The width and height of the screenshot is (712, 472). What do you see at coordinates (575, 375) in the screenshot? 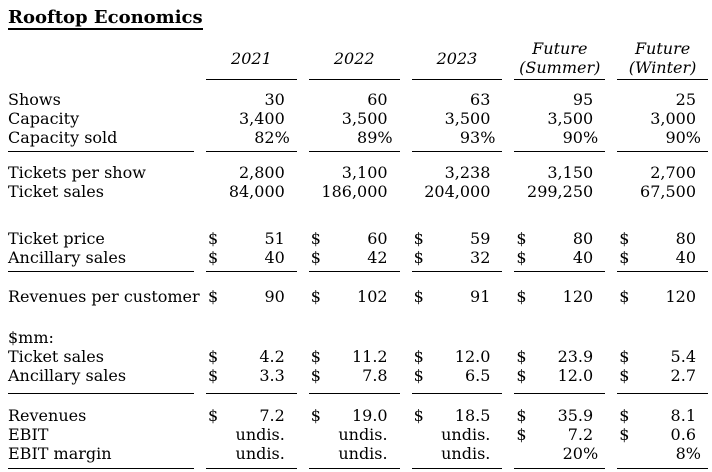
I see `cell-value: 12.0` at bounding box center [575, 375].